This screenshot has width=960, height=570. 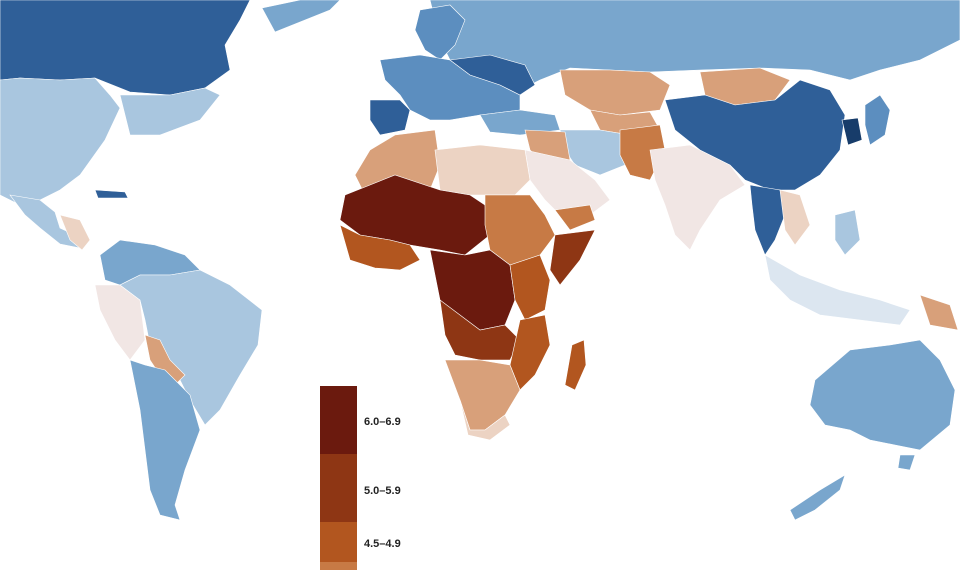 I want to click on region-papua, so click(x=939, y=312).